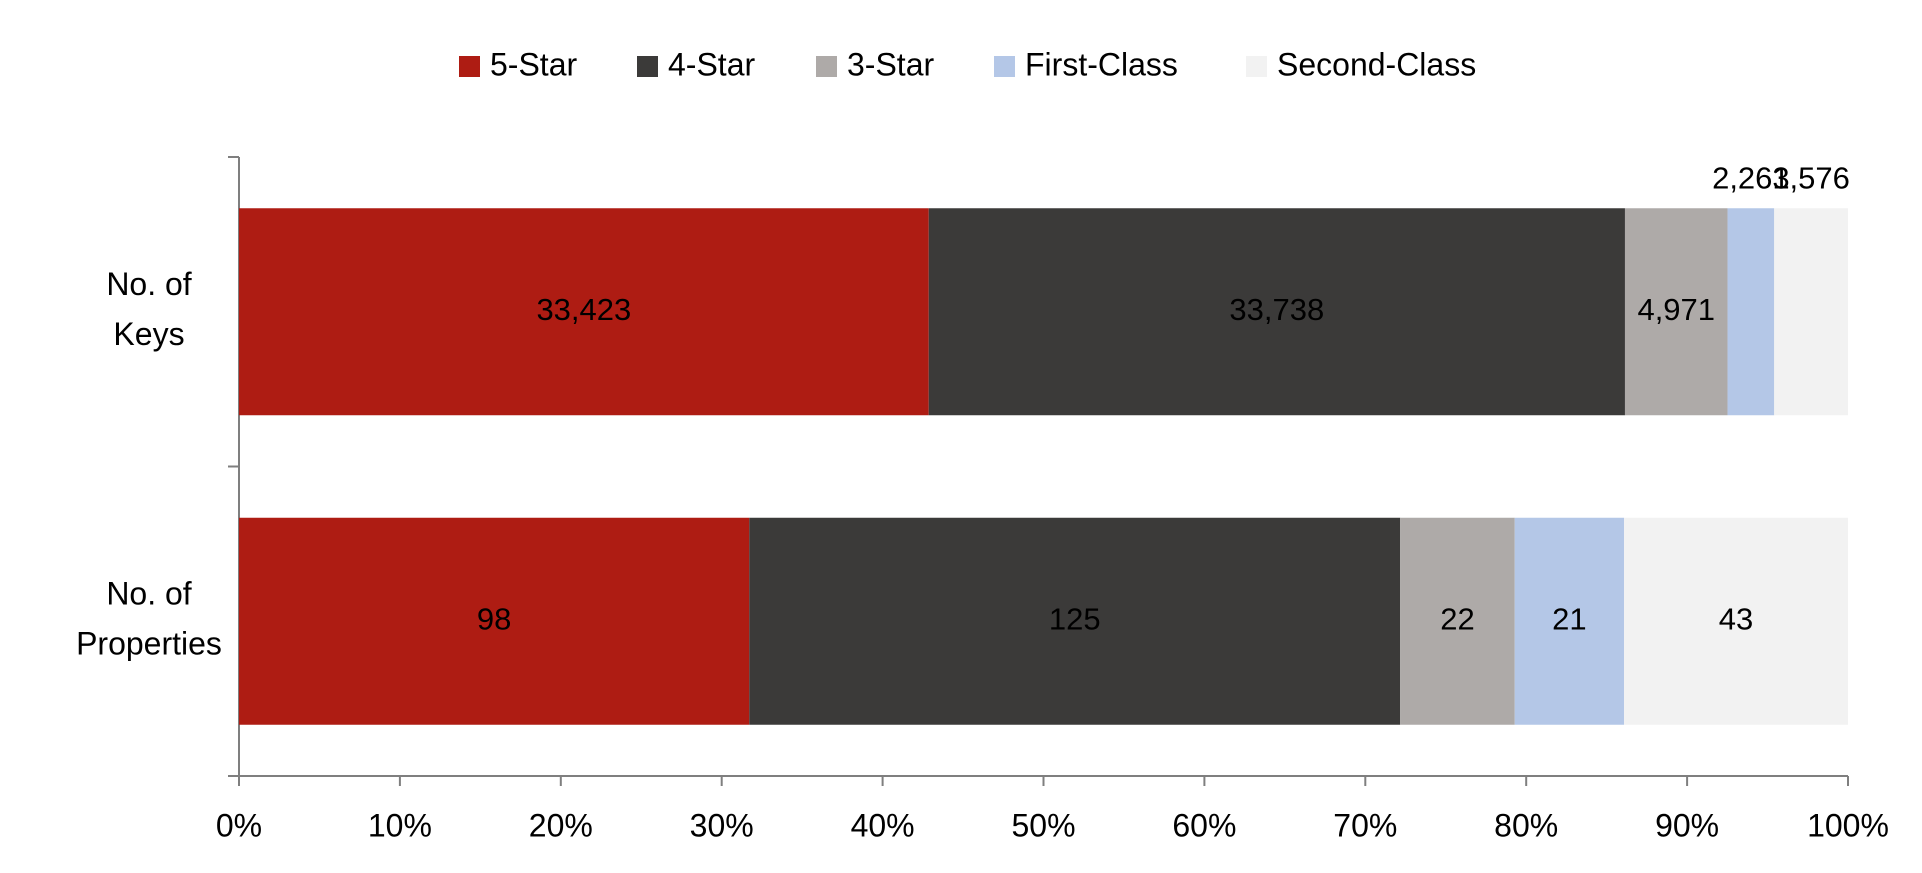  What do you see at coordinates (1204, 825) in the screenshot?
I see `x-tick-label: 60%` at bounding box center [1204, 825].